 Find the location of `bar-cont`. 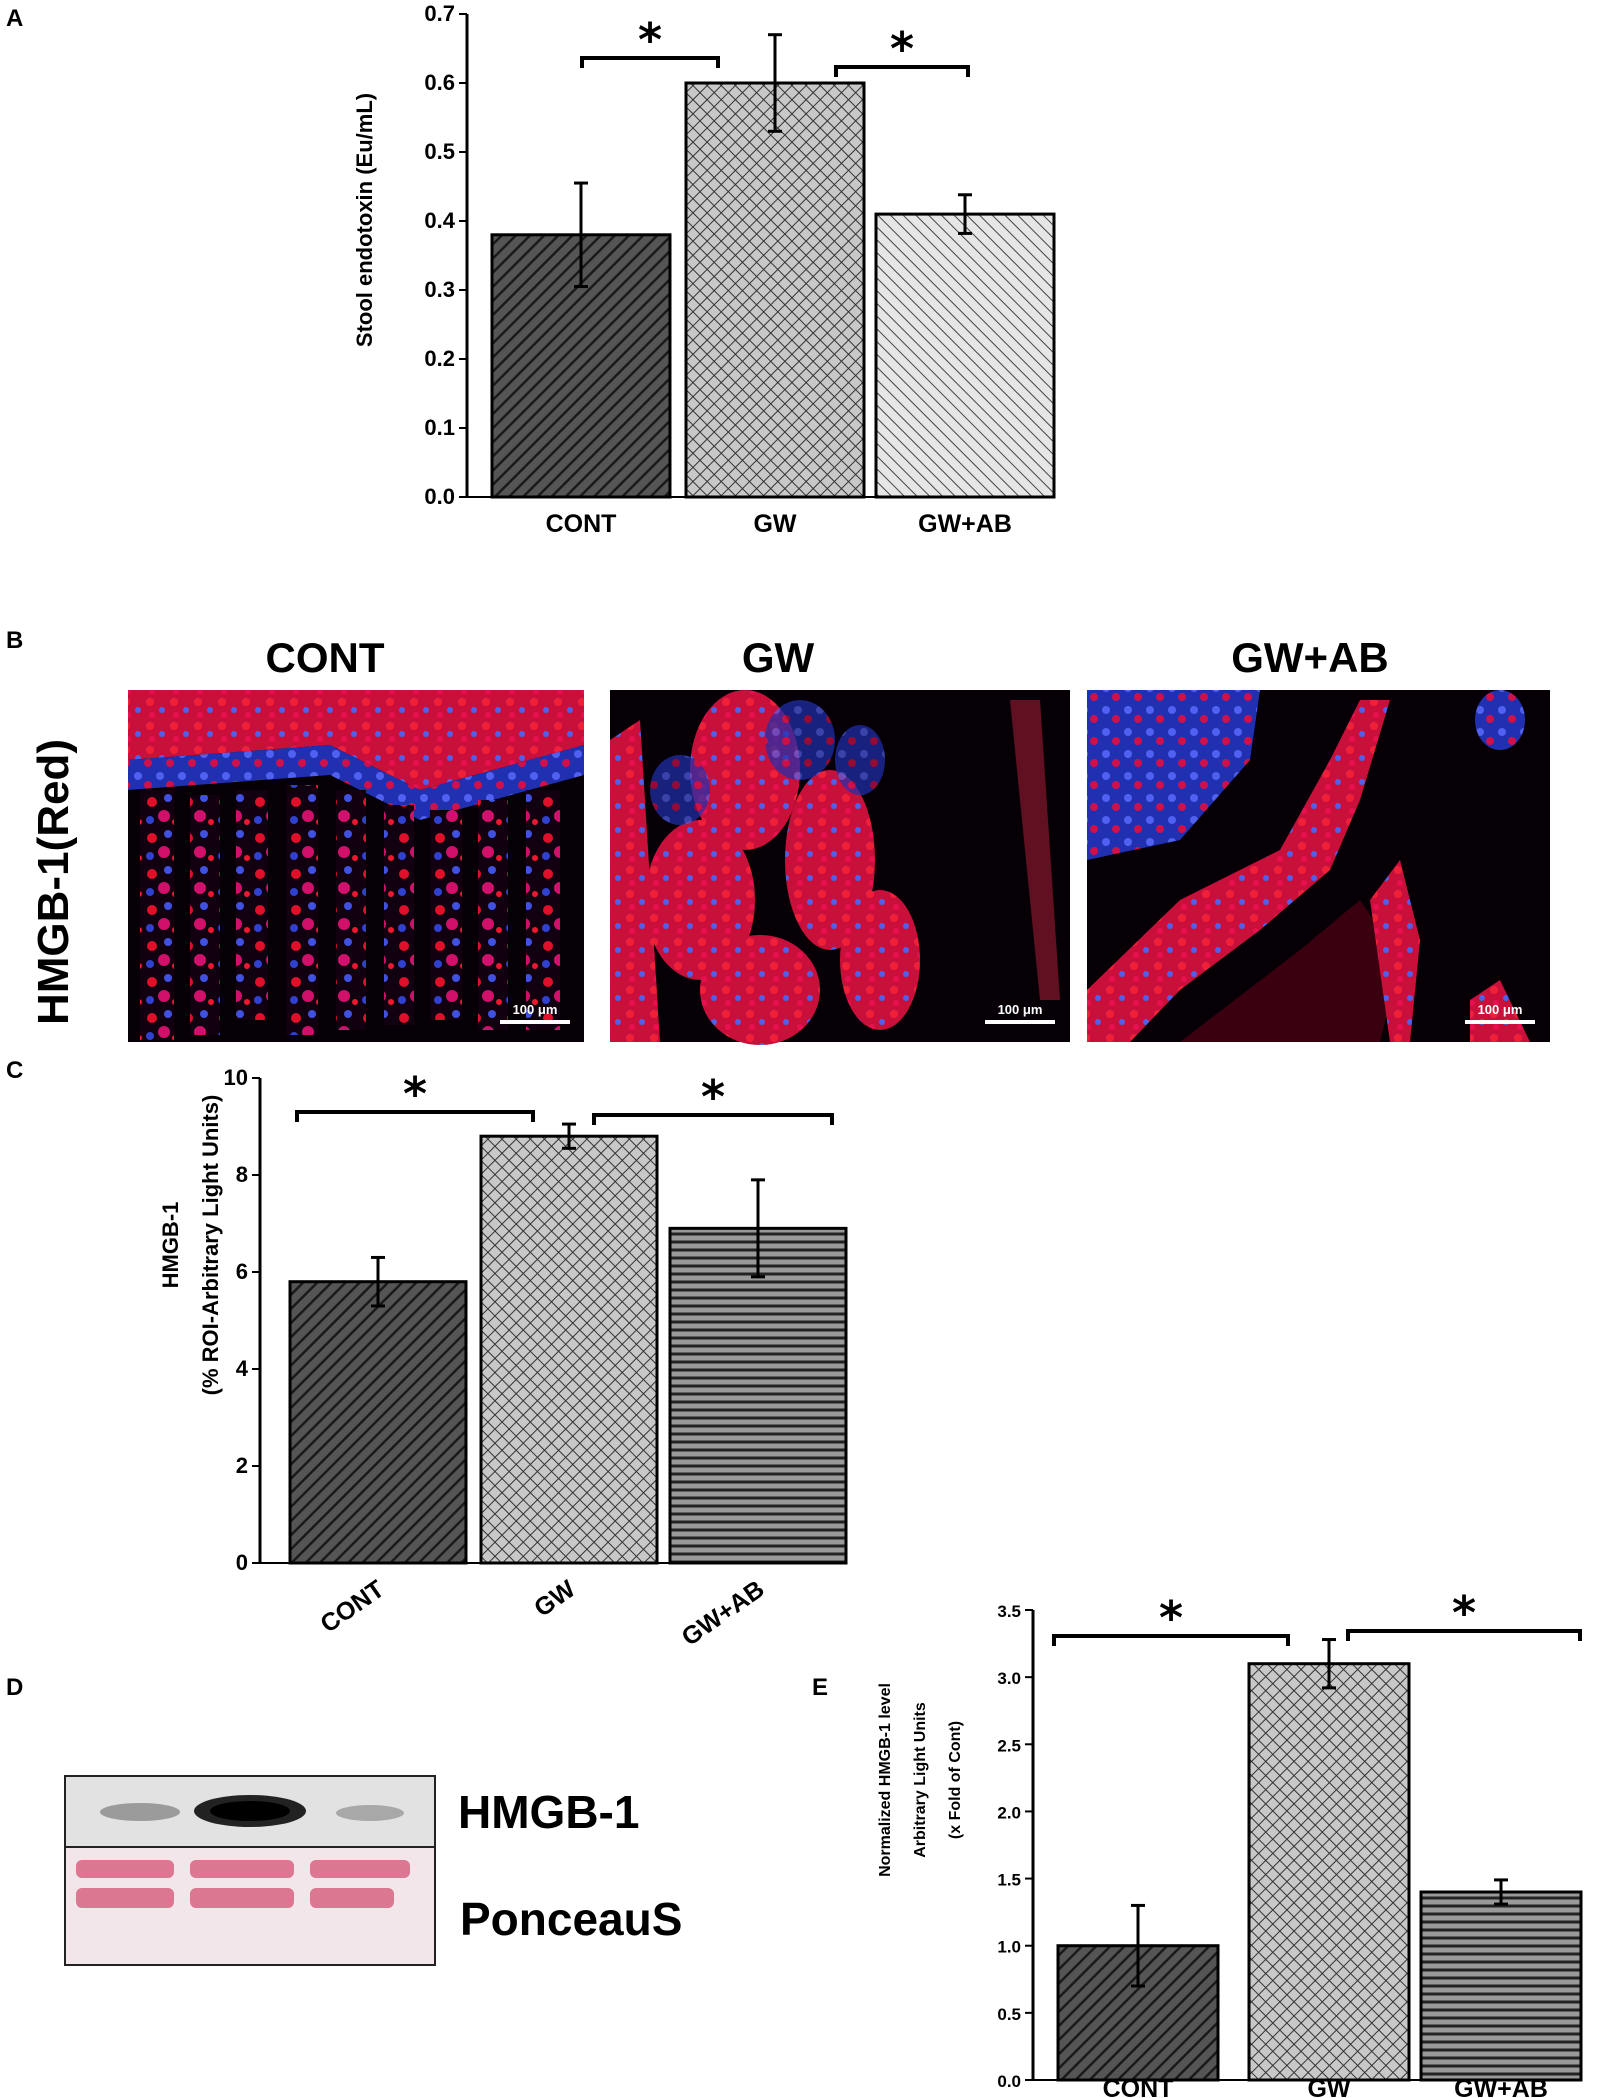

bar-cont is located at coordinates (378, 1422).